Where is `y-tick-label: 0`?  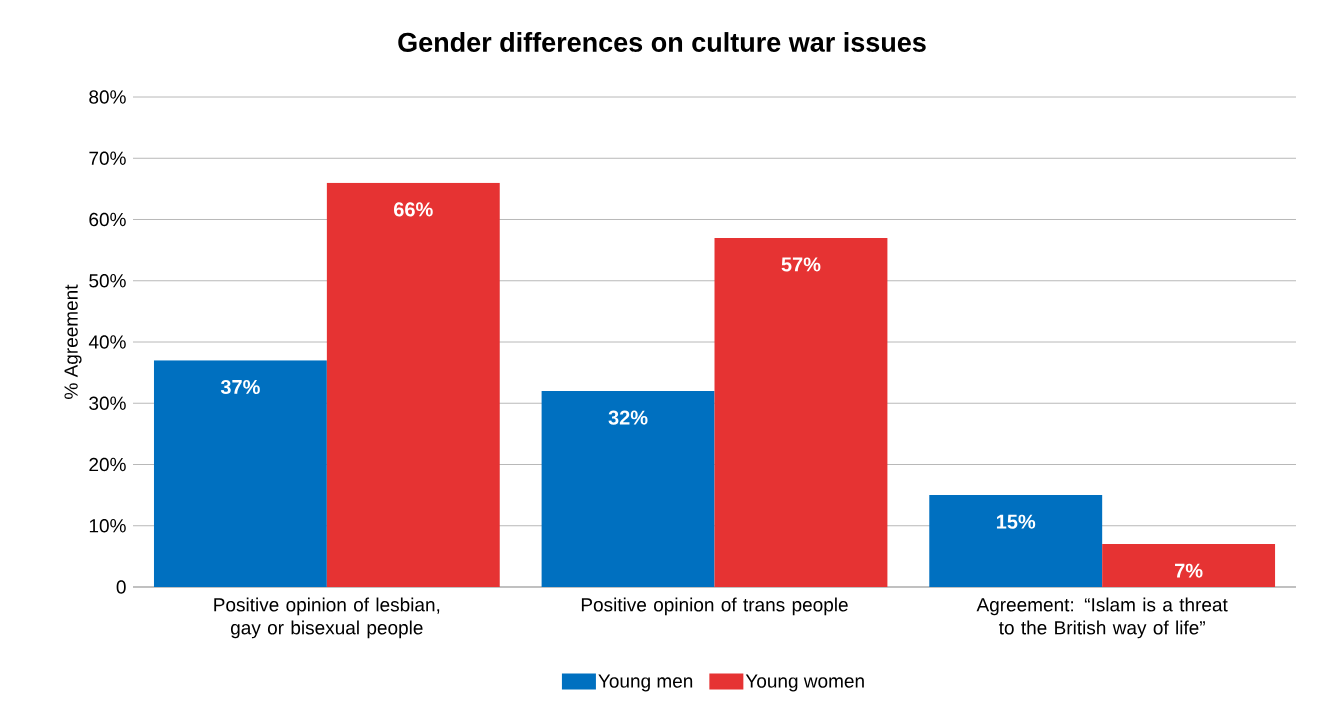 y-tick-label: 0 is located at coordinates (121, 587).